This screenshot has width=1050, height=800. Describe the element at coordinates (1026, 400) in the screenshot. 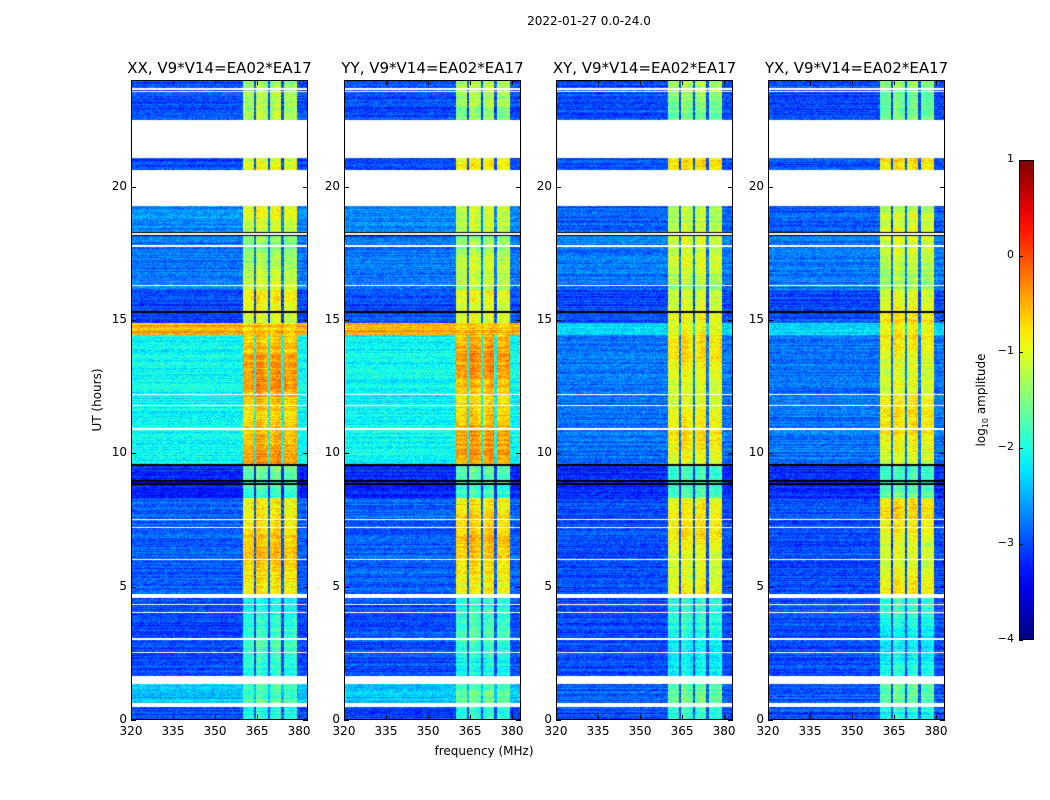

I see `colorbar` at that location.